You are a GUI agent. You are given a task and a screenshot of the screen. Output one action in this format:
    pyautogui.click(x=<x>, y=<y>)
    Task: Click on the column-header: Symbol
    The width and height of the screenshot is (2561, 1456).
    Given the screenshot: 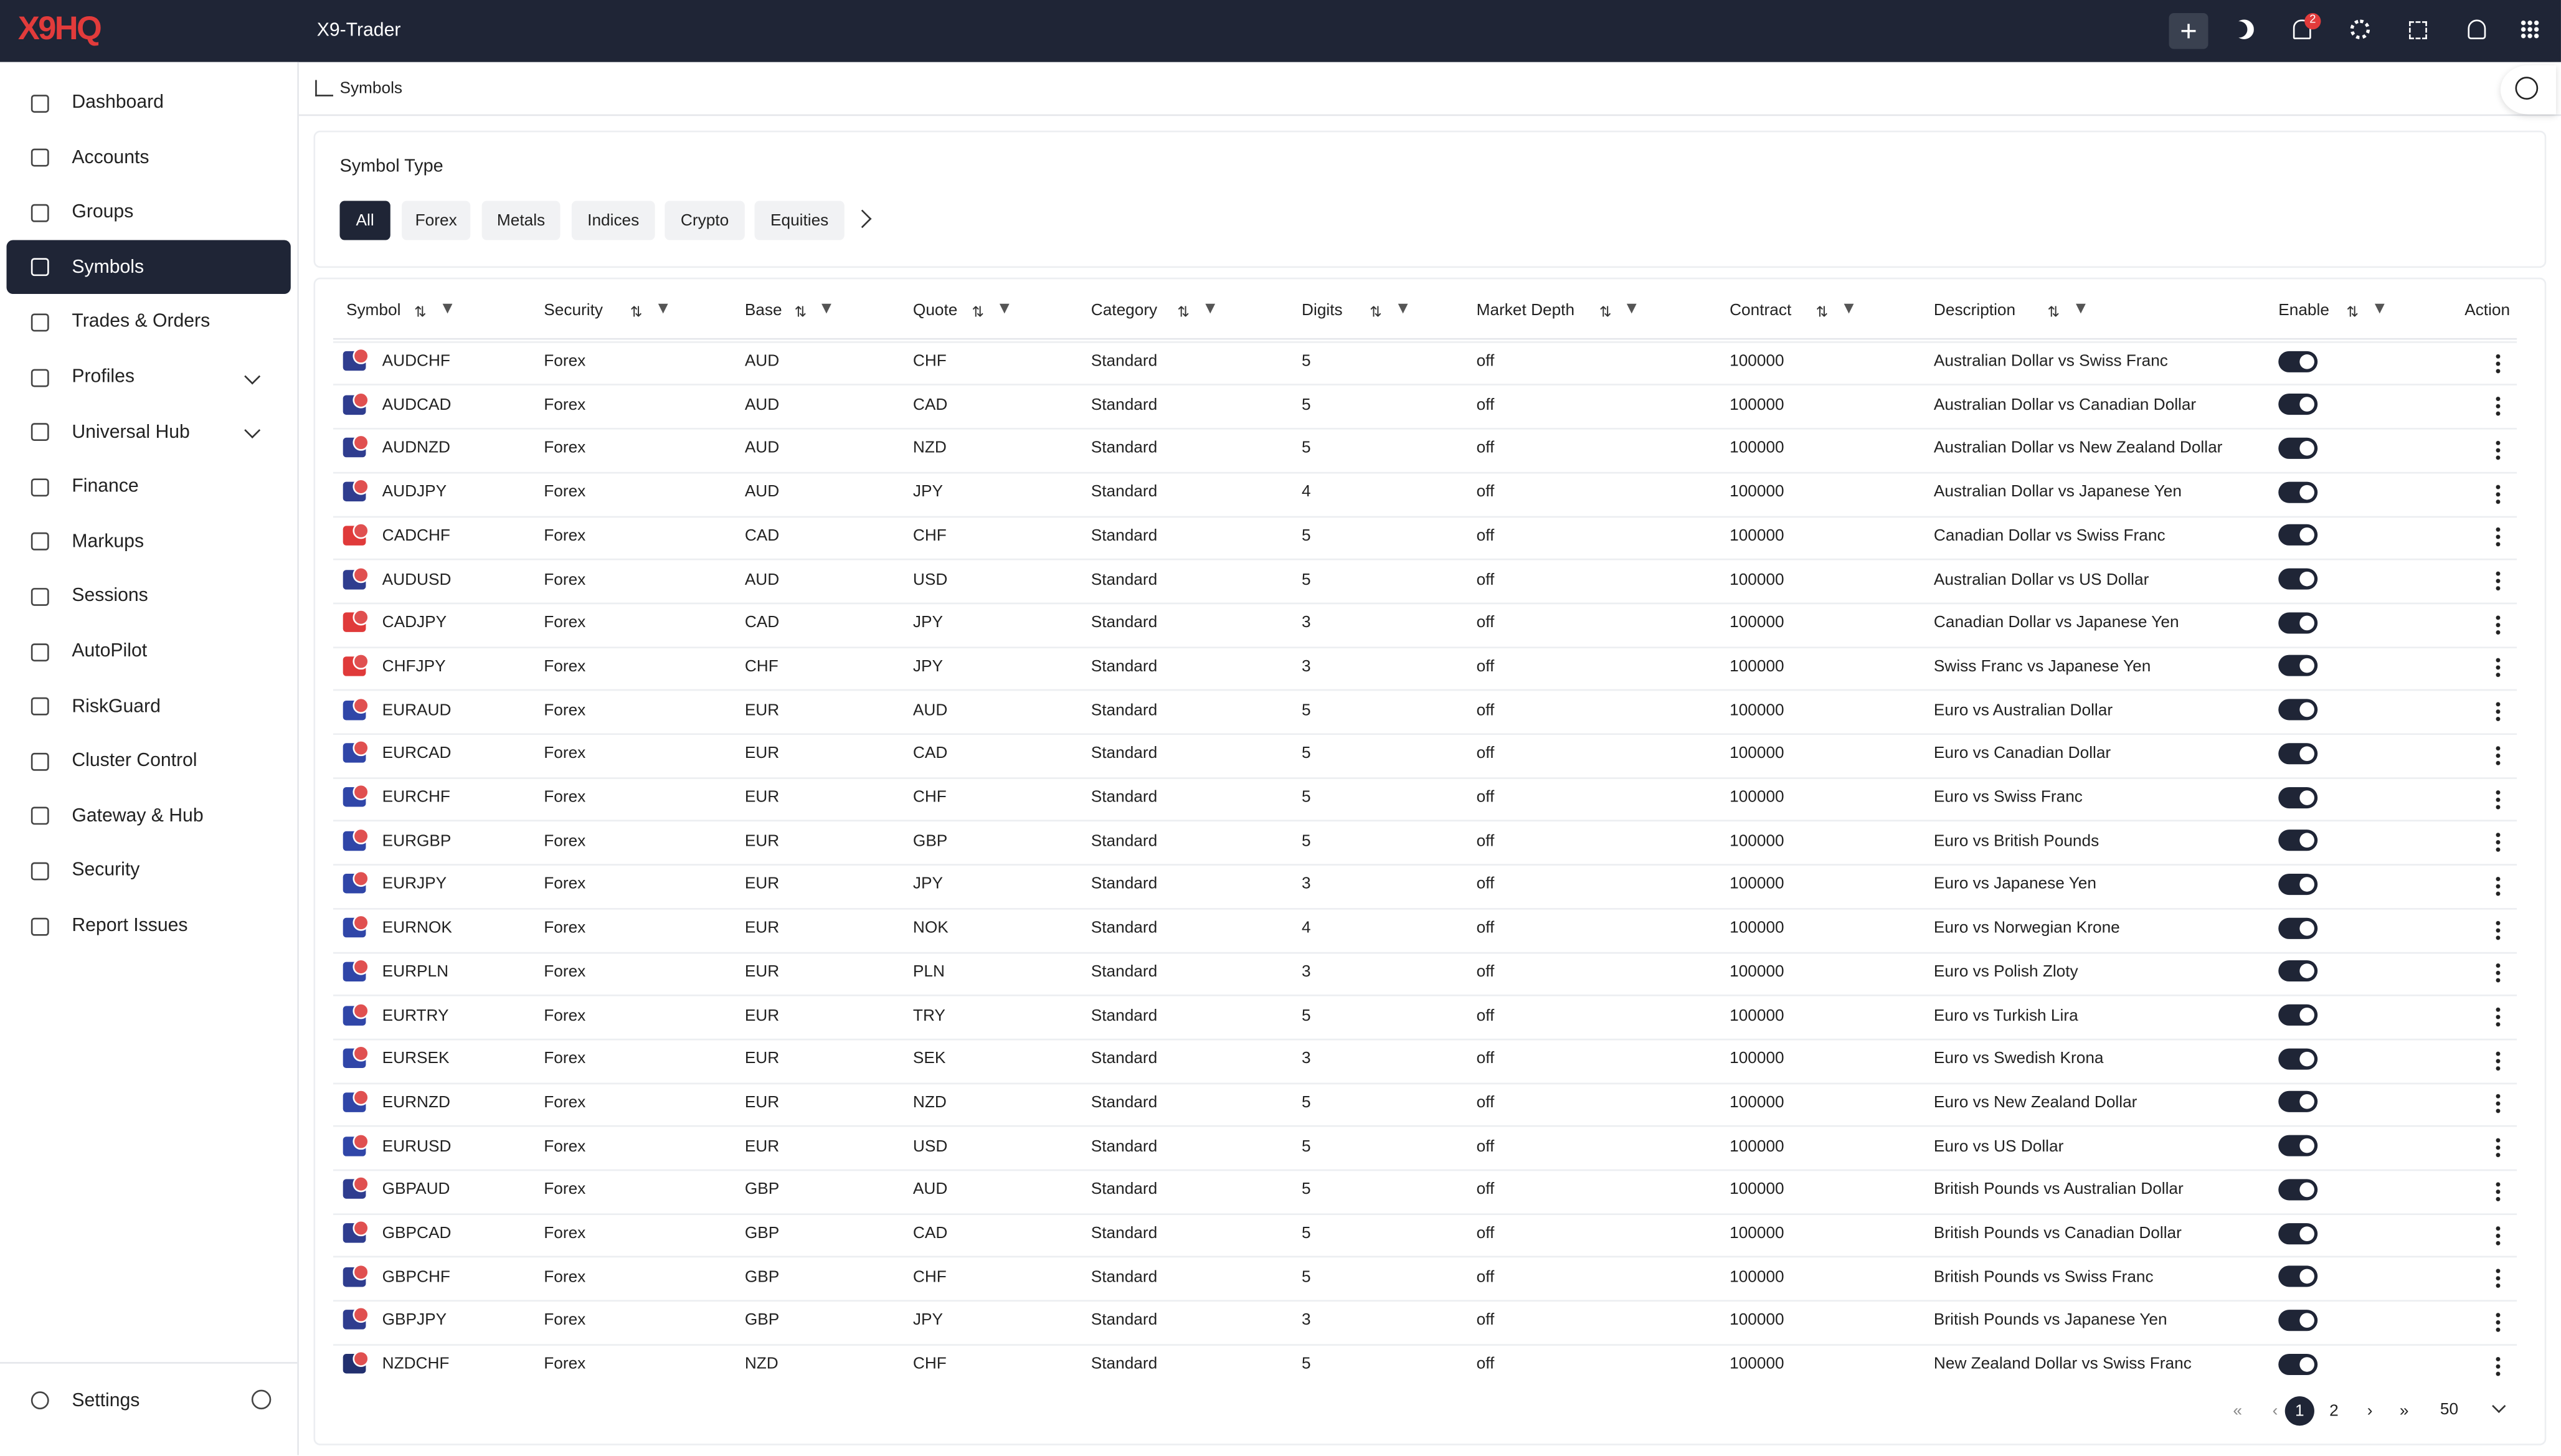 What is the action you would take?
    pyautogui.click(x=373, y=311)
    